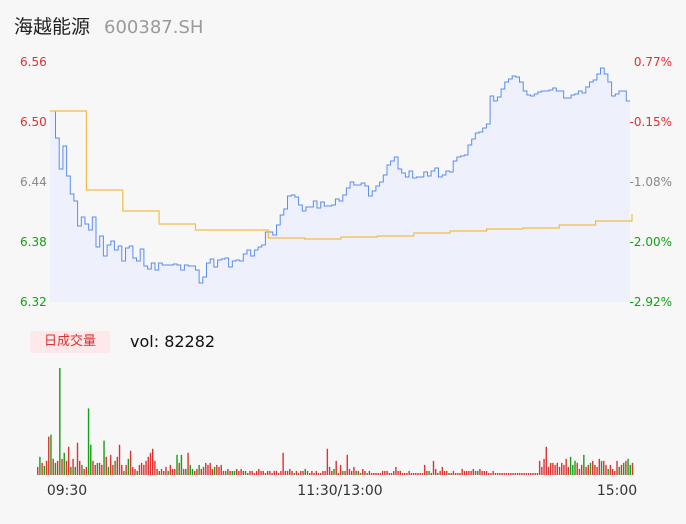 The width and height of the screenshot is (686, 524). I want to click on y-axis-right-label: 0.77%, so click(653, 62).